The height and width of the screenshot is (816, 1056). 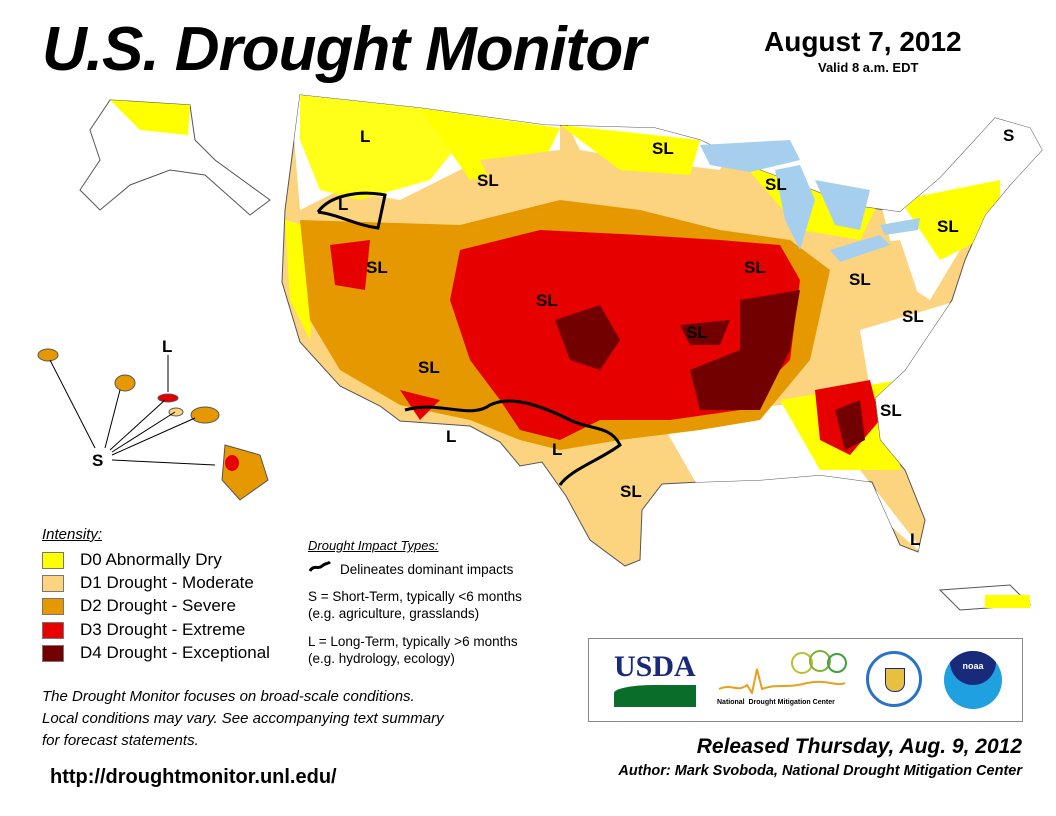 I want to click on usda-logo: USDA, so click(x=655, y=678).